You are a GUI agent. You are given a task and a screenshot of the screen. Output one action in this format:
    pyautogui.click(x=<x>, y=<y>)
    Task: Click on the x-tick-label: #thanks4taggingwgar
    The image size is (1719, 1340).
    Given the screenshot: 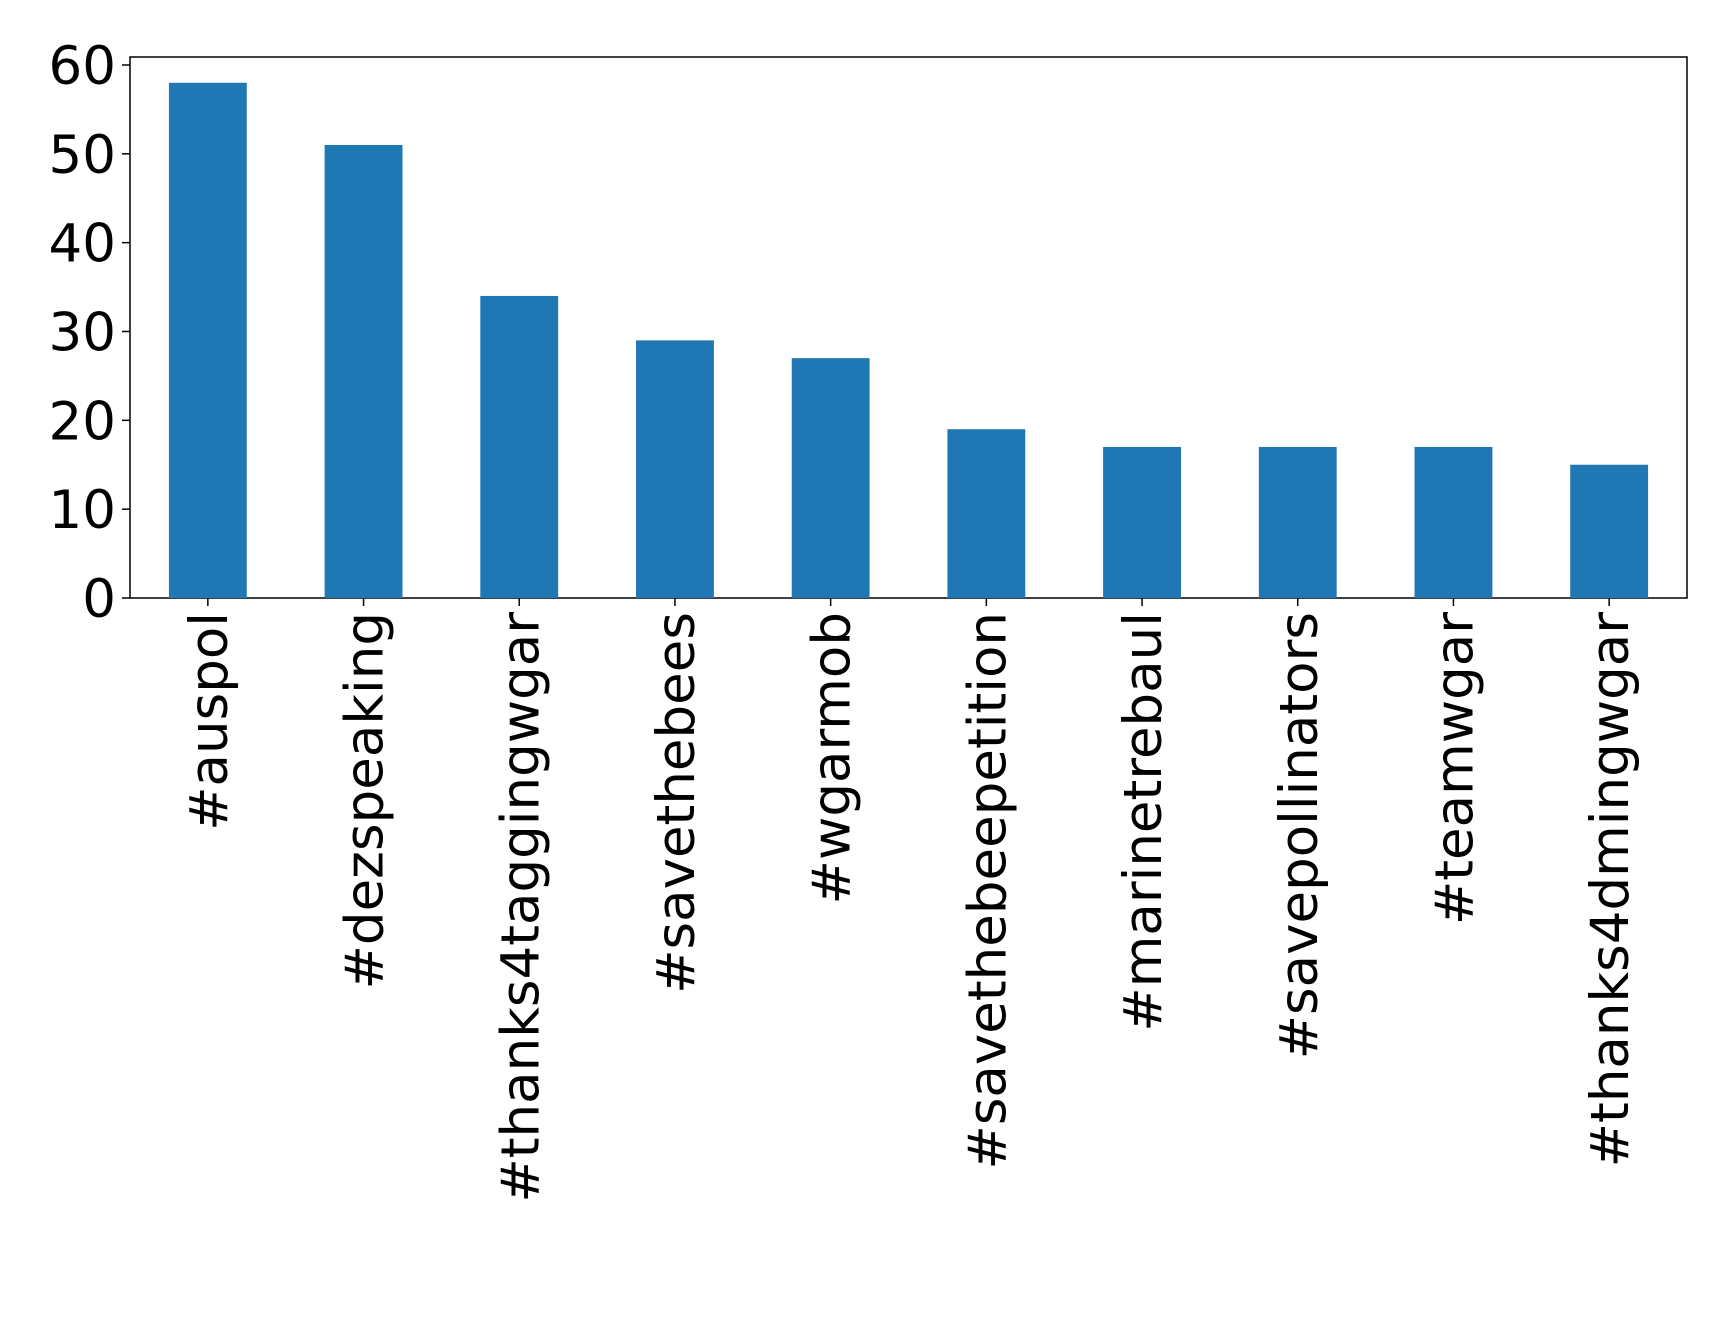 What is the action you would take?
    pyautogui.click(x=520, y=907)
    